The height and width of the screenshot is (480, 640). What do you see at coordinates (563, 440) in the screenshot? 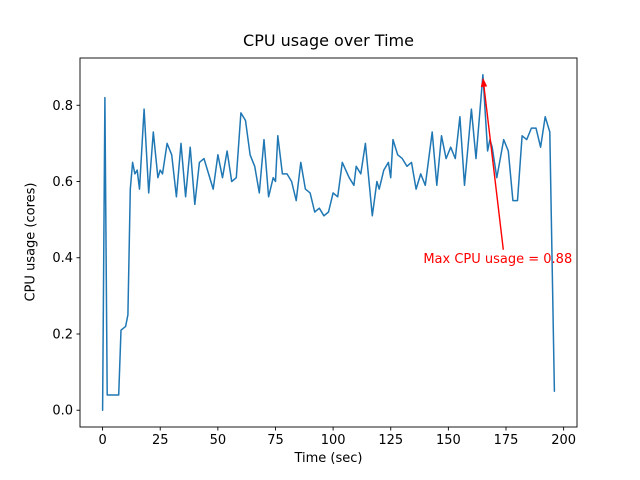
I see `x-tick-label: 200` at bounding box center [563, 440].